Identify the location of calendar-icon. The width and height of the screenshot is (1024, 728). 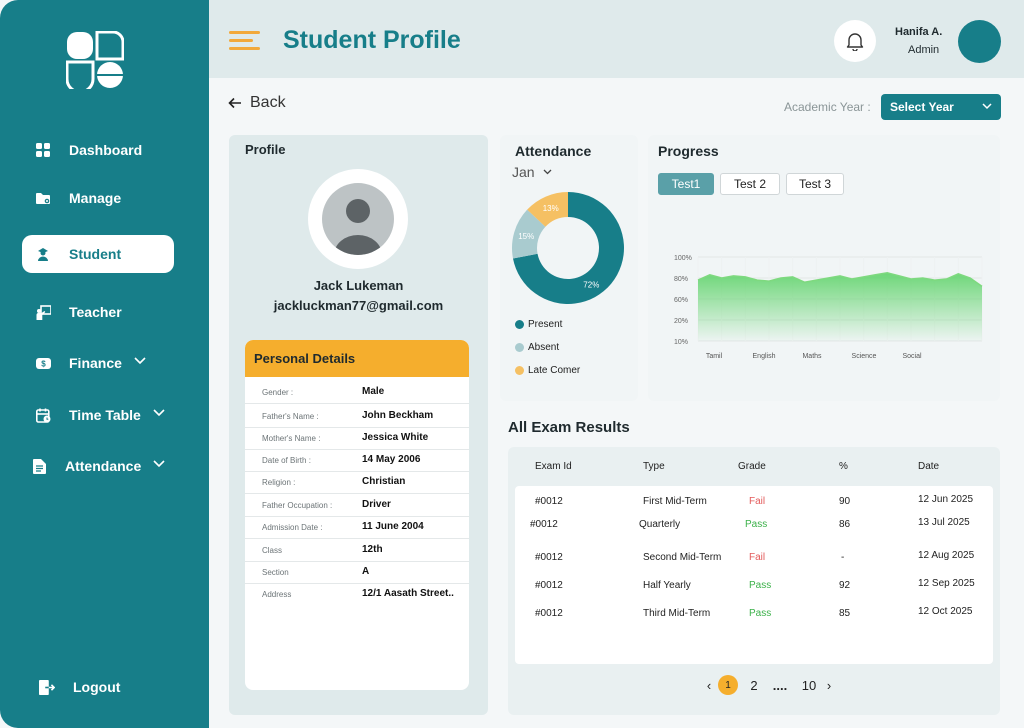
(43, 415).